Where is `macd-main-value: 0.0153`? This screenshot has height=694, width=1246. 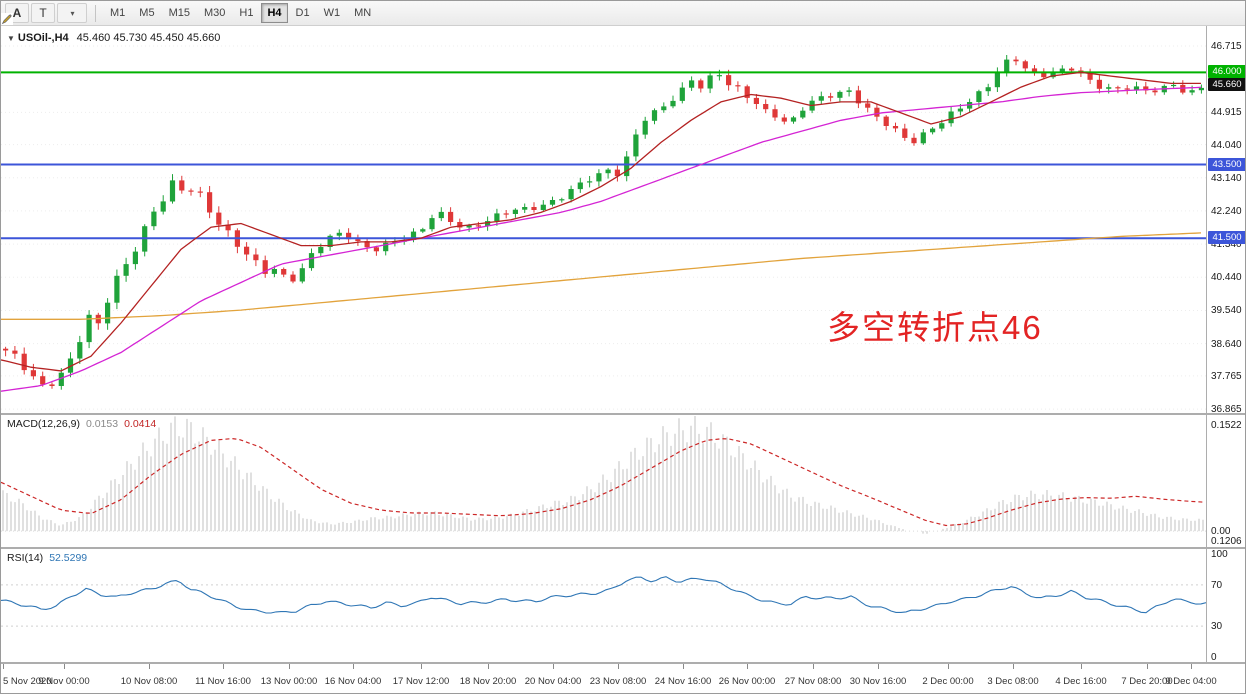 macd-main-value: 0.0153 is located at coordinates (102, 424).